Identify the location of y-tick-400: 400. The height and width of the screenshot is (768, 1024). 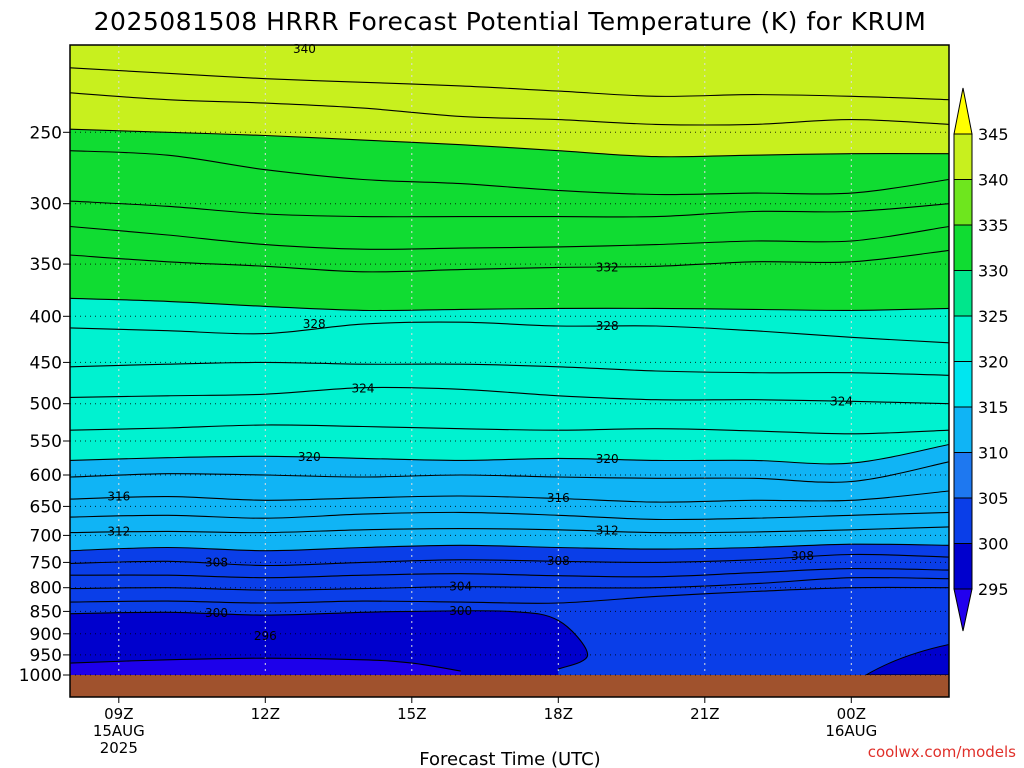
(46, 317).